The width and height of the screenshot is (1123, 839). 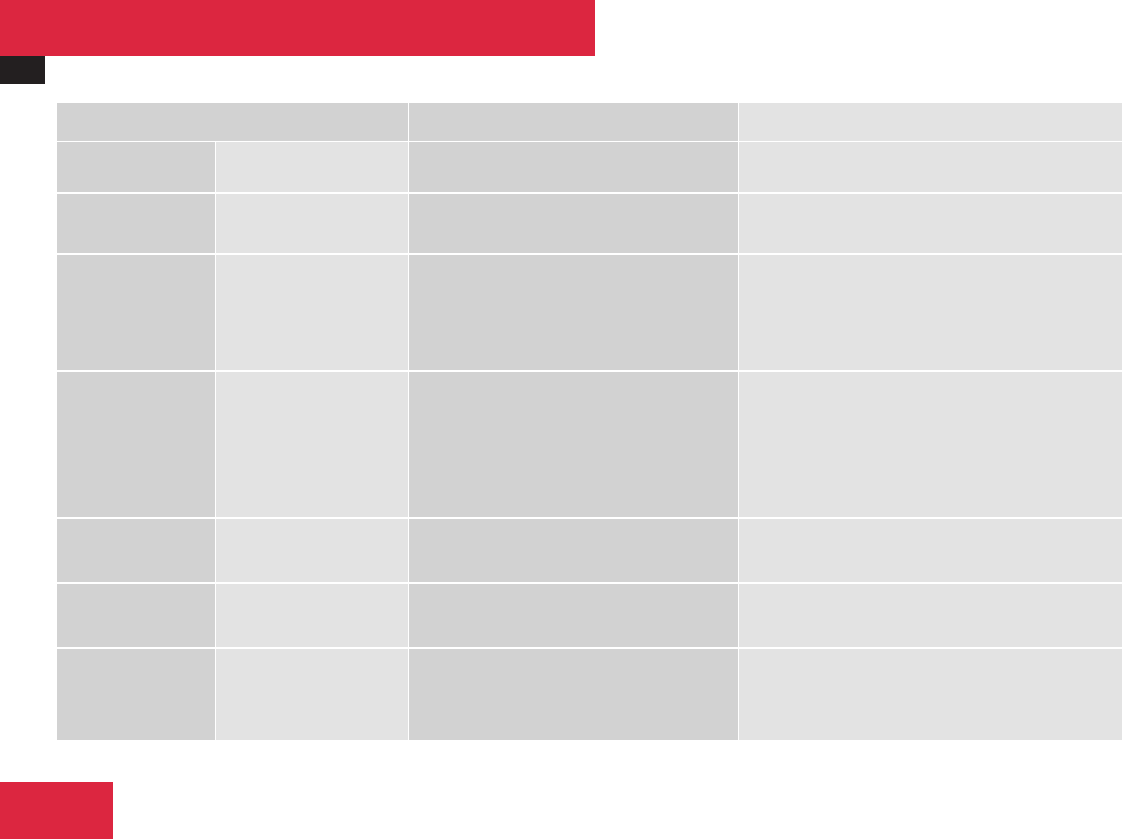 I want to click on header-bar, so click(x=297, y=28).